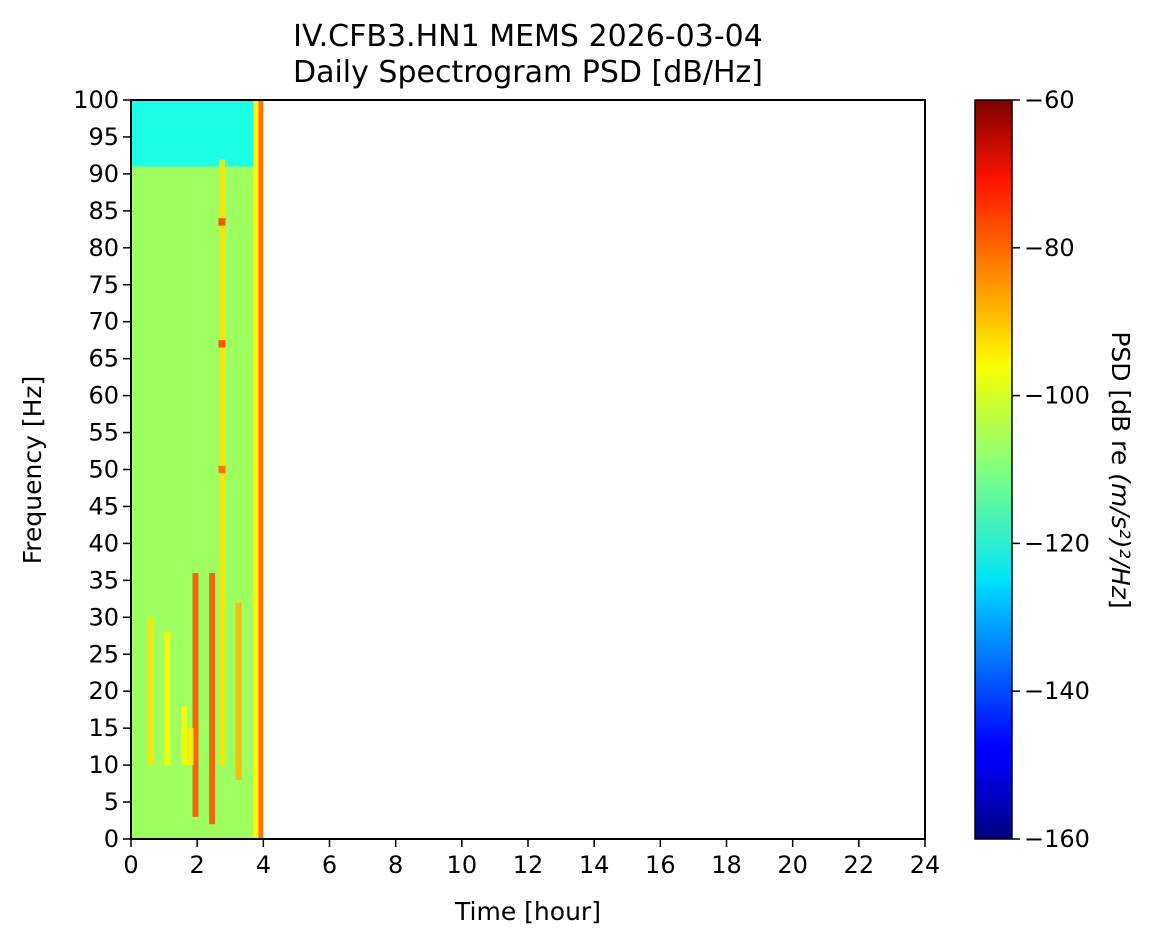 Image resolution: width=1154 pixels, height=946 pixels. I want to click on x-tick-label: 20, so click(792, 865).